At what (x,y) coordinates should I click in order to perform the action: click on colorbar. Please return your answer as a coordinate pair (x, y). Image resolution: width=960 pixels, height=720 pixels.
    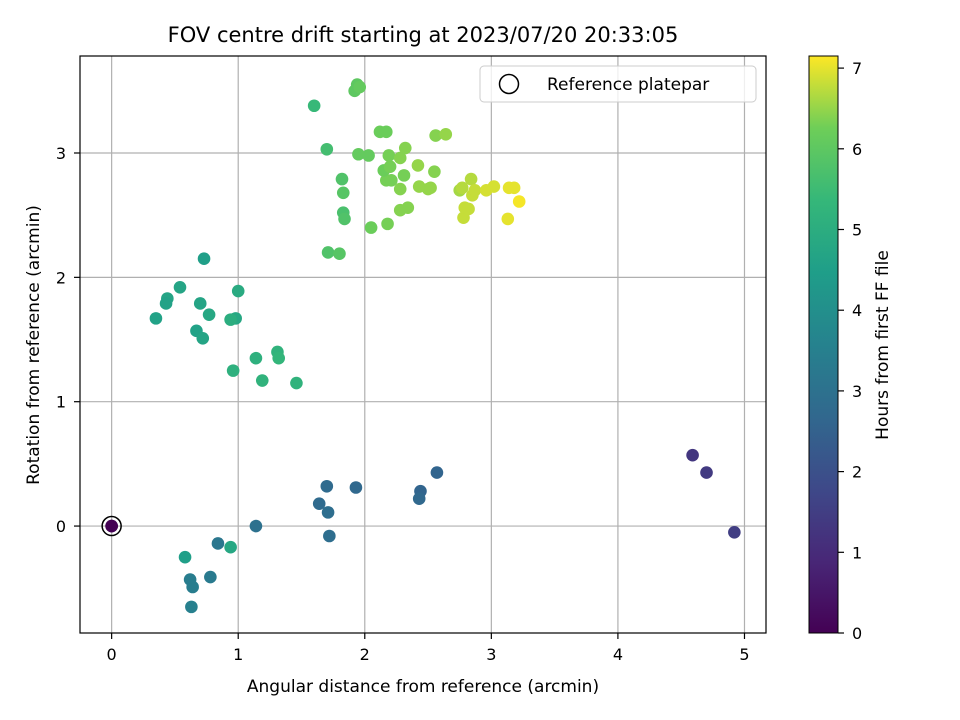
    Looking at the image, I should click on (823, 344).